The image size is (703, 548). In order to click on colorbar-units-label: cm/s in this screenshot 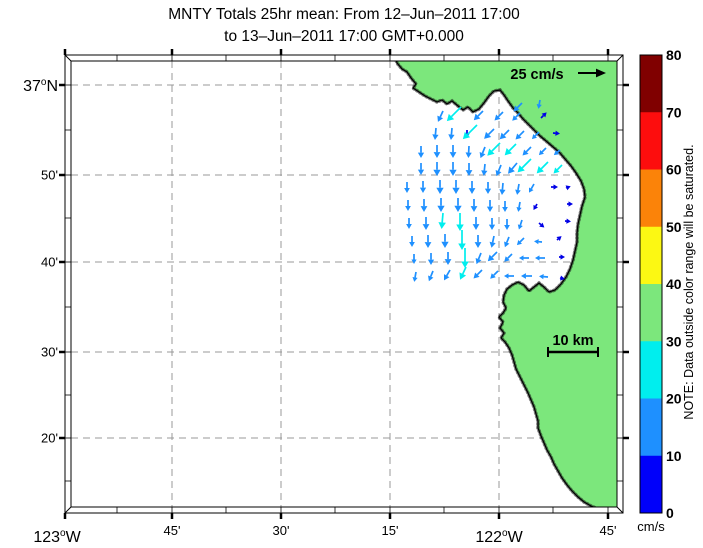, I will do `click(651, 526)`.